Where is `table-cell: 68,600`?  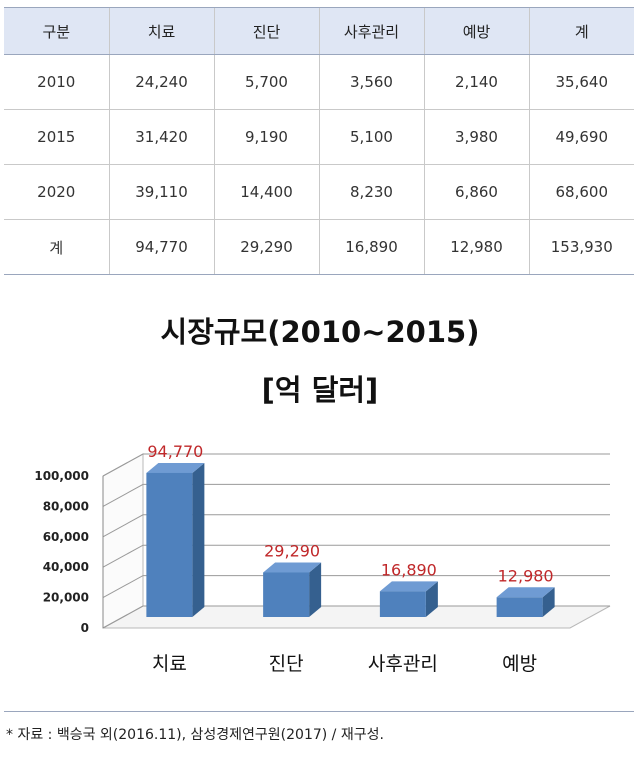 table-cell: 68,600 is located at coordinates (581, 192).